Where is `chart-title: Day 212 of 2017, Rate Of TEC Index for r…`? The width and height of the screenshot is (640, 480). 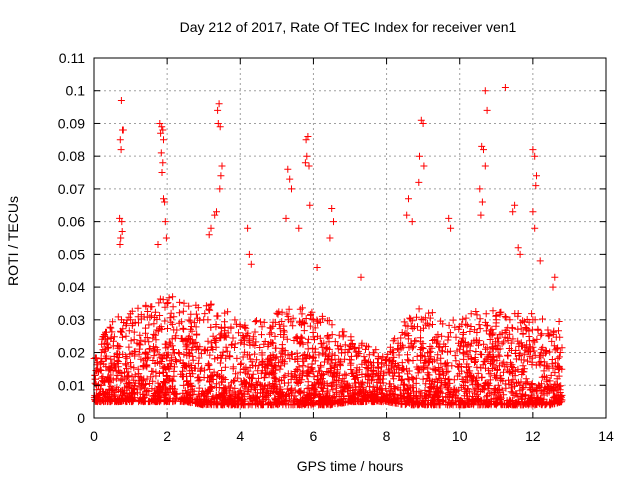 chart-title: Day 212 of 2017, Rate Of TEC Index for r… is located at coordinates (348, 27).